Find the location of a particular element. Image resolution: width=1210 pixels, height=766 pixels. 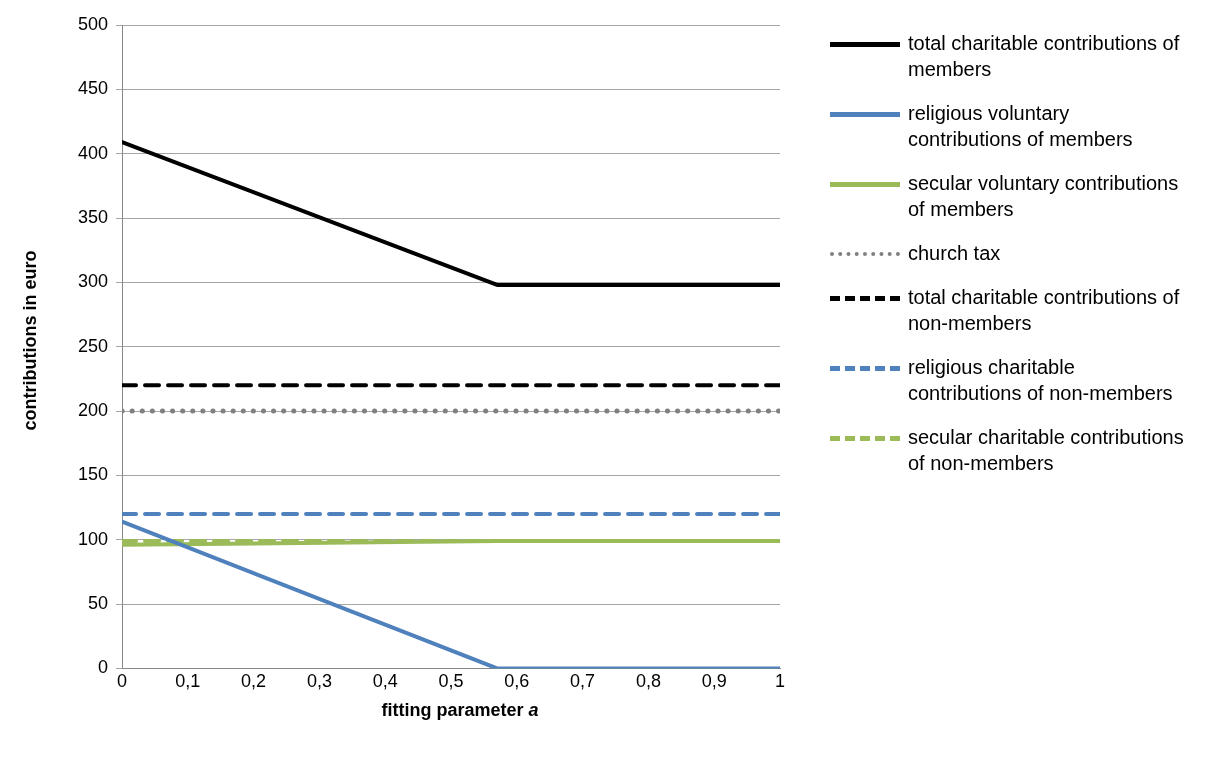

x-tick-label: 0,4 is located at coordinates (385, 681).